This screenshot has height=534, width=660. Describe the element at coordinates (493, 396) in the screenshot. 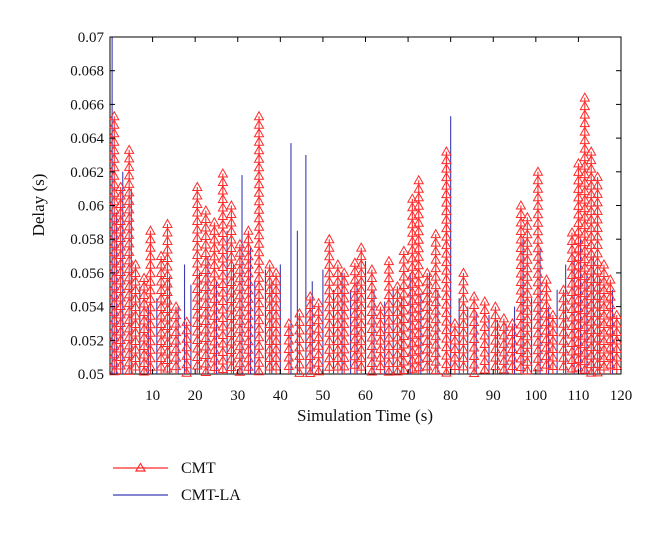

I see `x-tick-label: 90` at that location.